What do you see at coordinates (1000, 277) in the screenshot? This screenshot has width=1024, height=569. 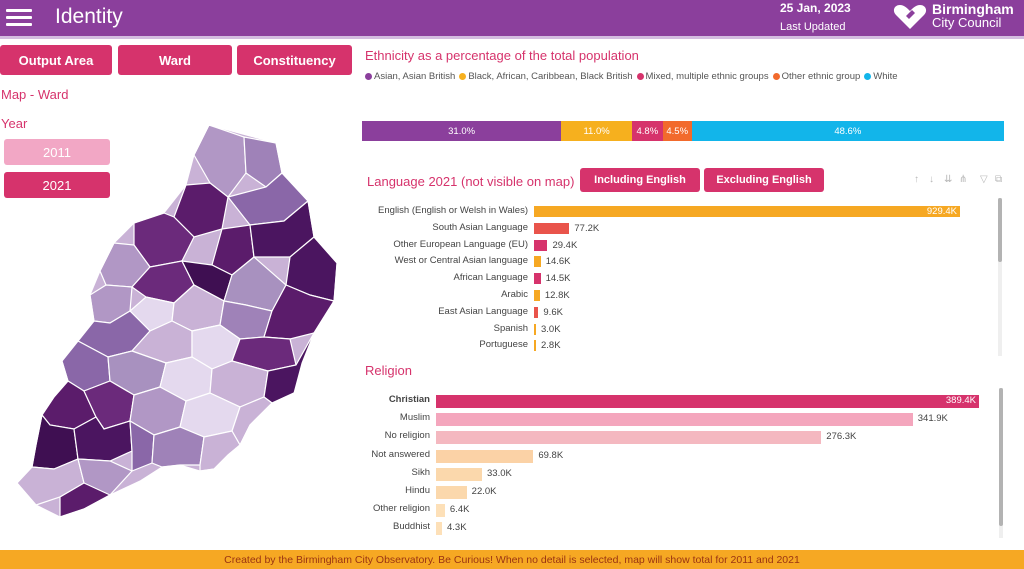 I see `language-scroll-track` at bounding box center [1000, 277].